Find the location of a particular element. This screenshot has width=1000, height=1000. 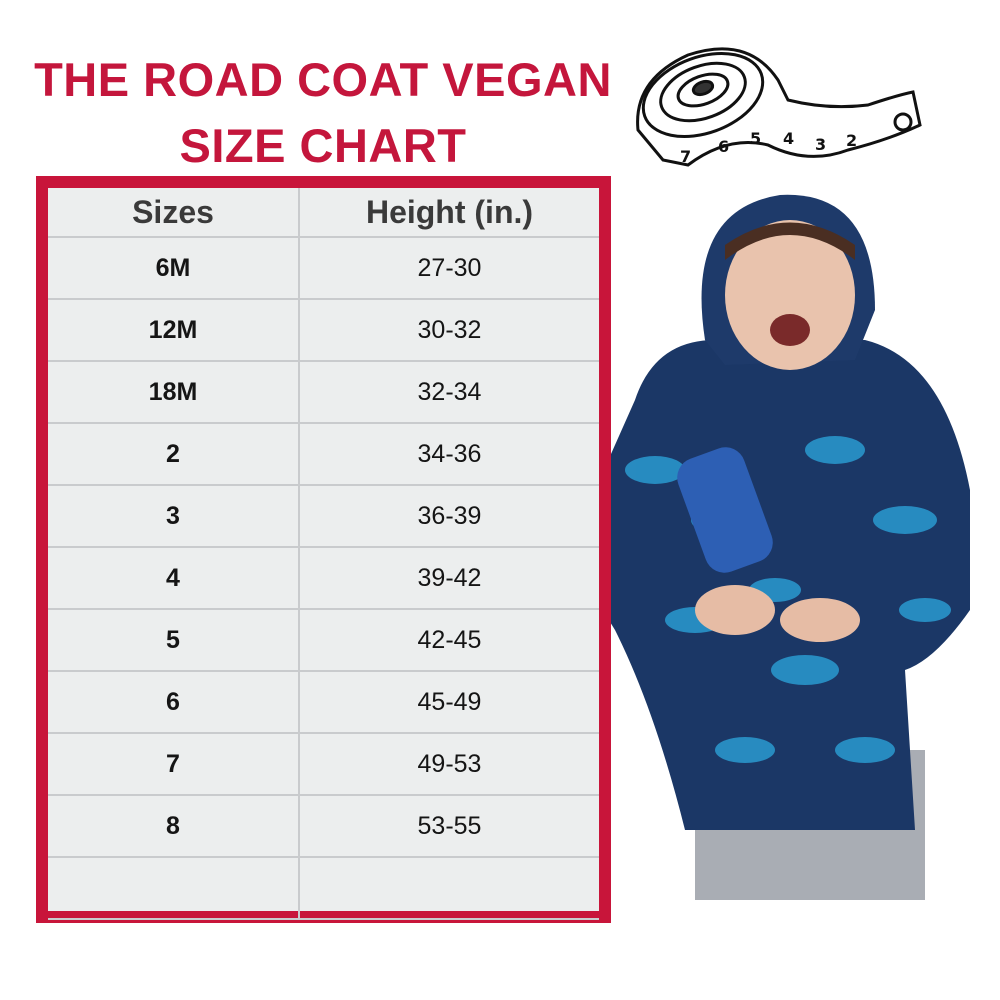

height-cell: 45-49 is located at coordinates (449, 701).